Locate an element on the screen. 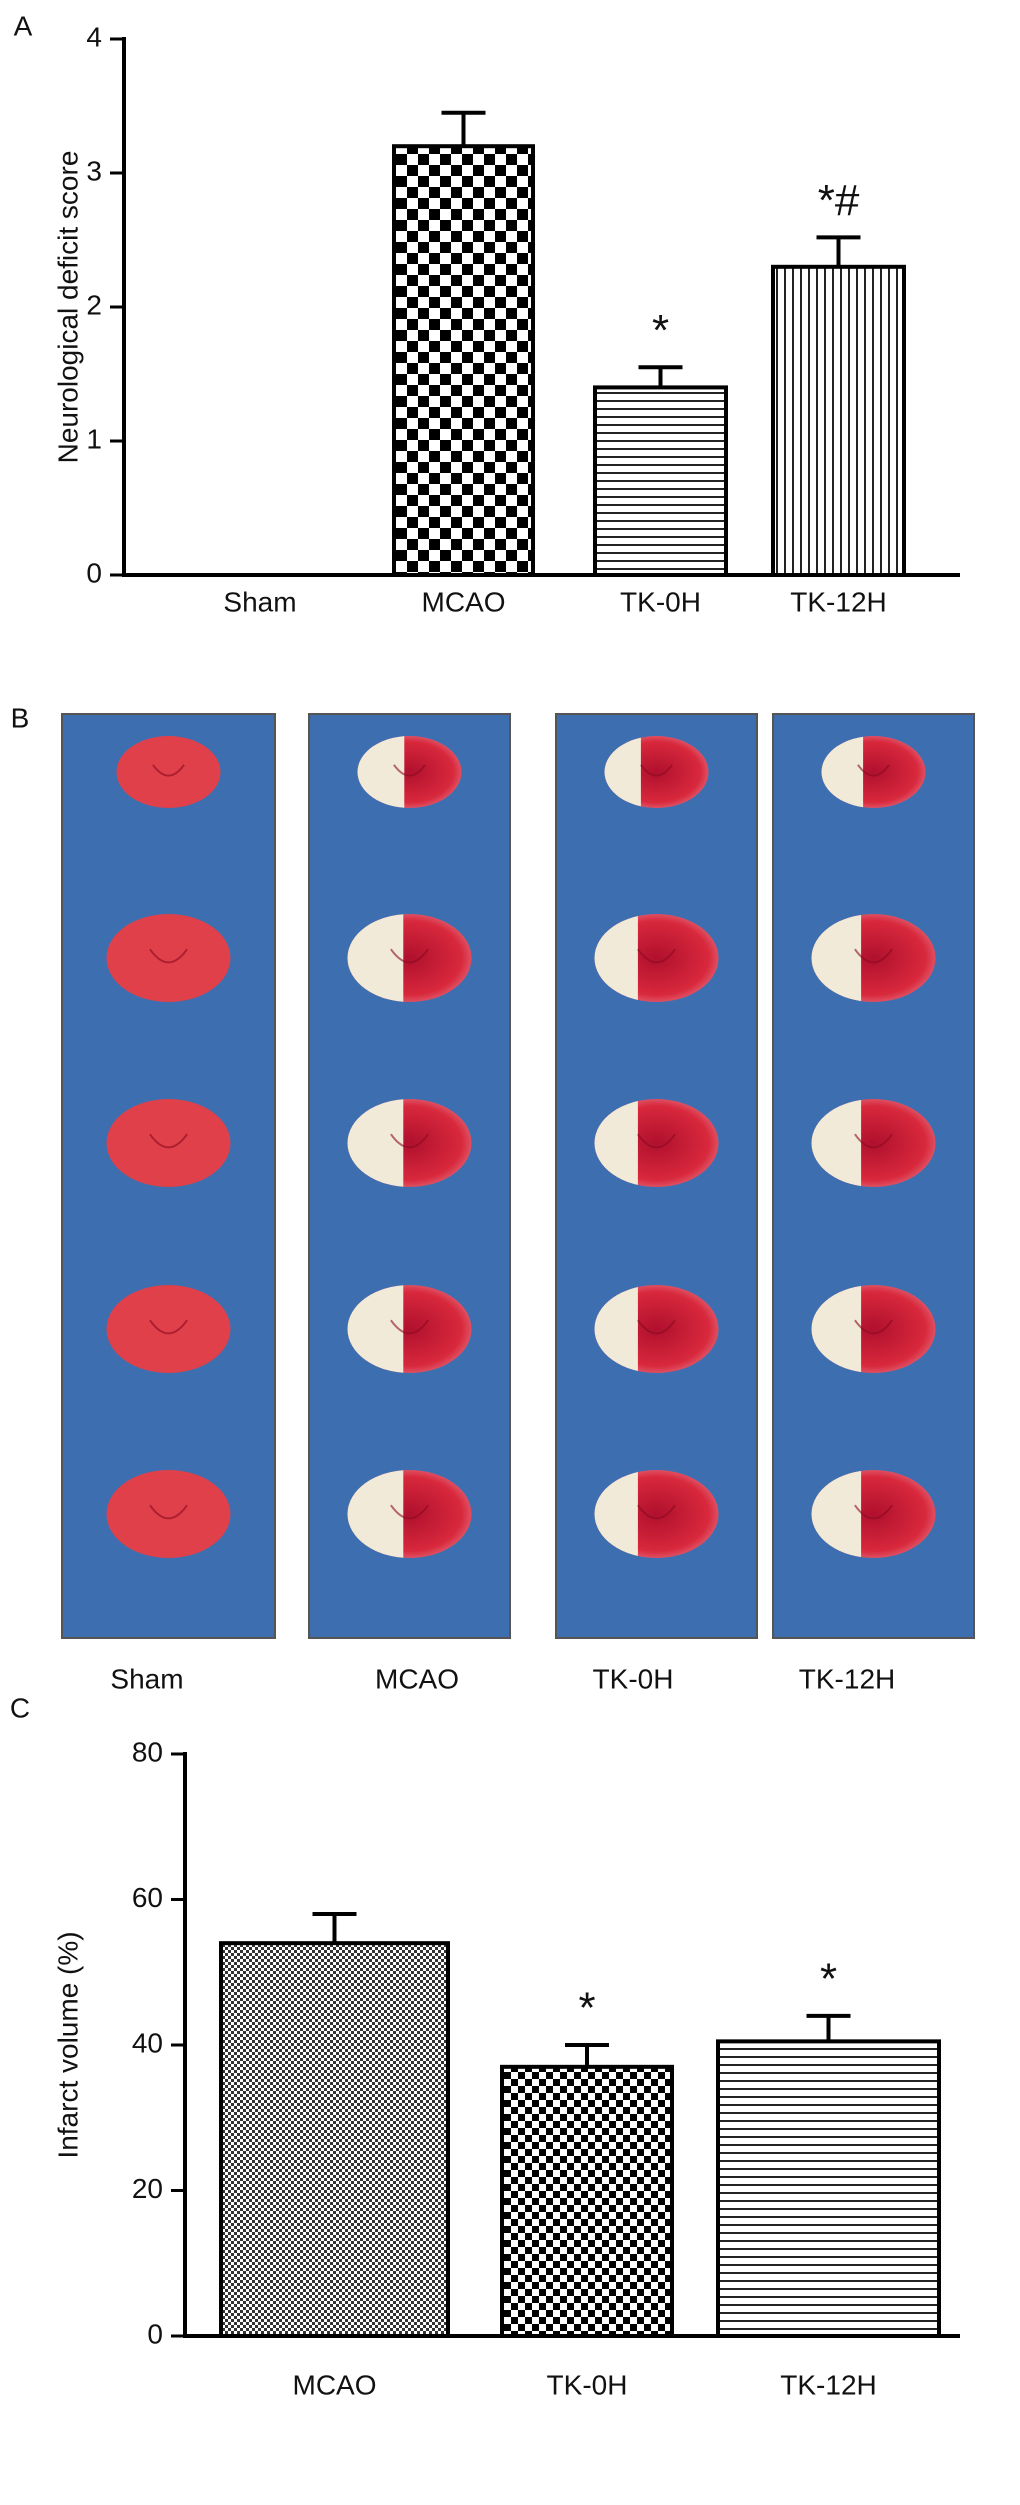 The height and width of the screenshot is (2505, 1020). photo-label: TK-12H is located at coordinates (847, 1678).